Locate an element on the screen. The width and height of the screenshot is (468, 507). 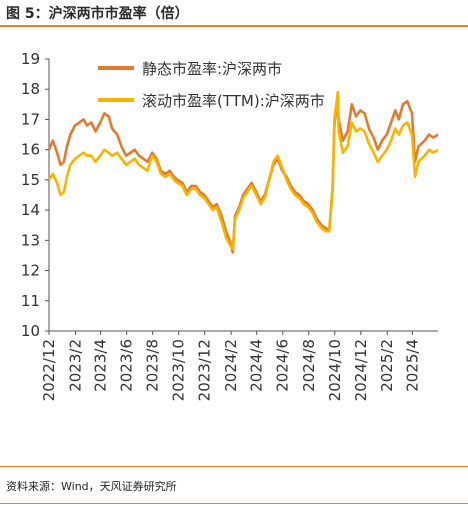
y-tick-label: 17 is located at coordinates (30, 119).